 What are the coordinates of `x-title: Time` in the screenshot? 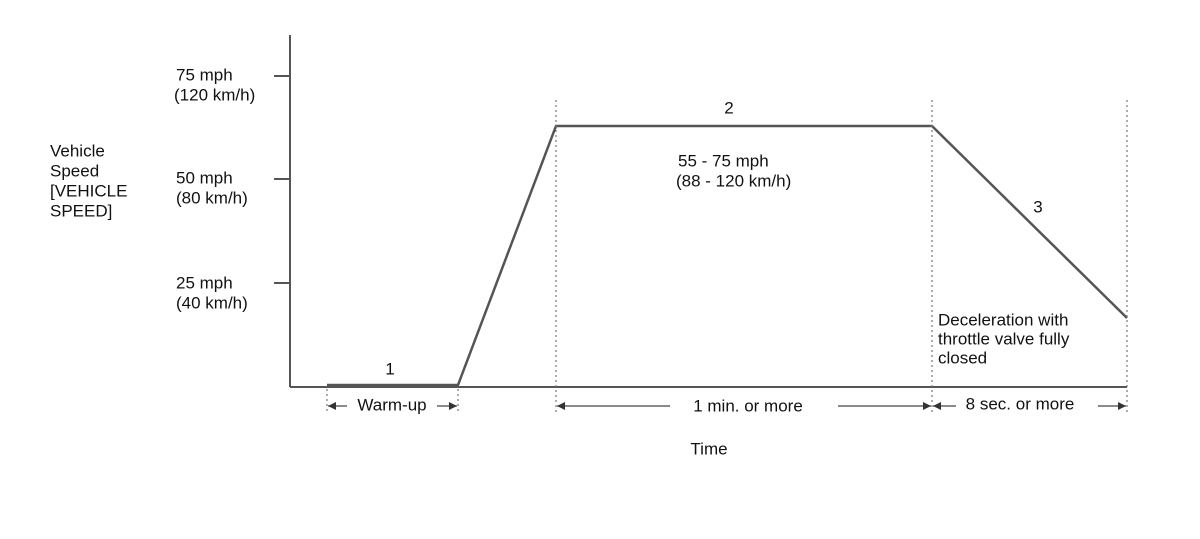 It's located at (708, 448).